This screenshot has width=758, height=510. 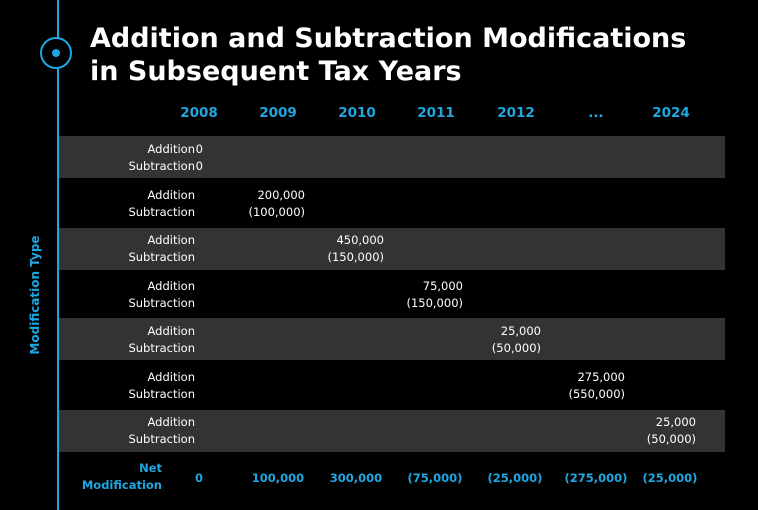 I want to click on year-header: 2011, so click(x=436, y=113).